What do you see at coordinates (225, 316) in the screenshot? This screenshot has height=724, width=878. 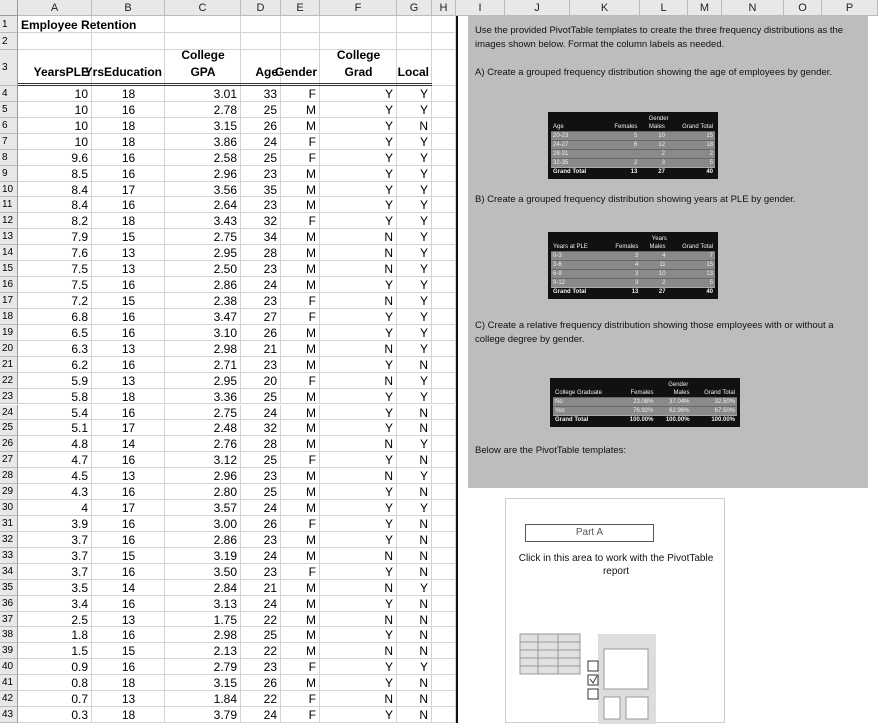 I see `data-cell: 3.47` at bounding box center [225, 316].